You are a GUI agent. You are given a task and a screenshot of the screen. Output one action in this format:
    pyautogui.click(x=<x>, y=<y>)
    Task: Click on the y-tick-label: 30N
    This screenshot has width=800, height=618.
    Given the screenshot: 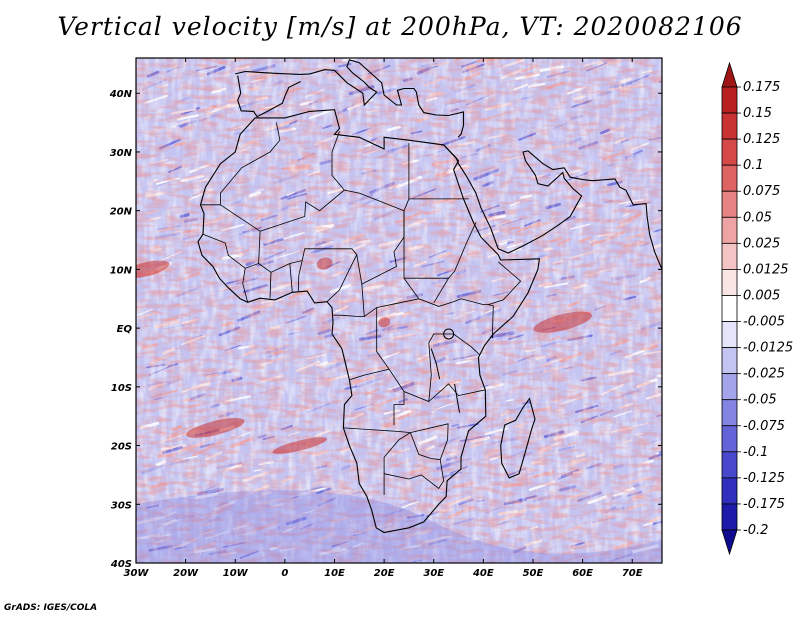 What is the action you would take?
    pyautogui.click(x=121, y=153)
    